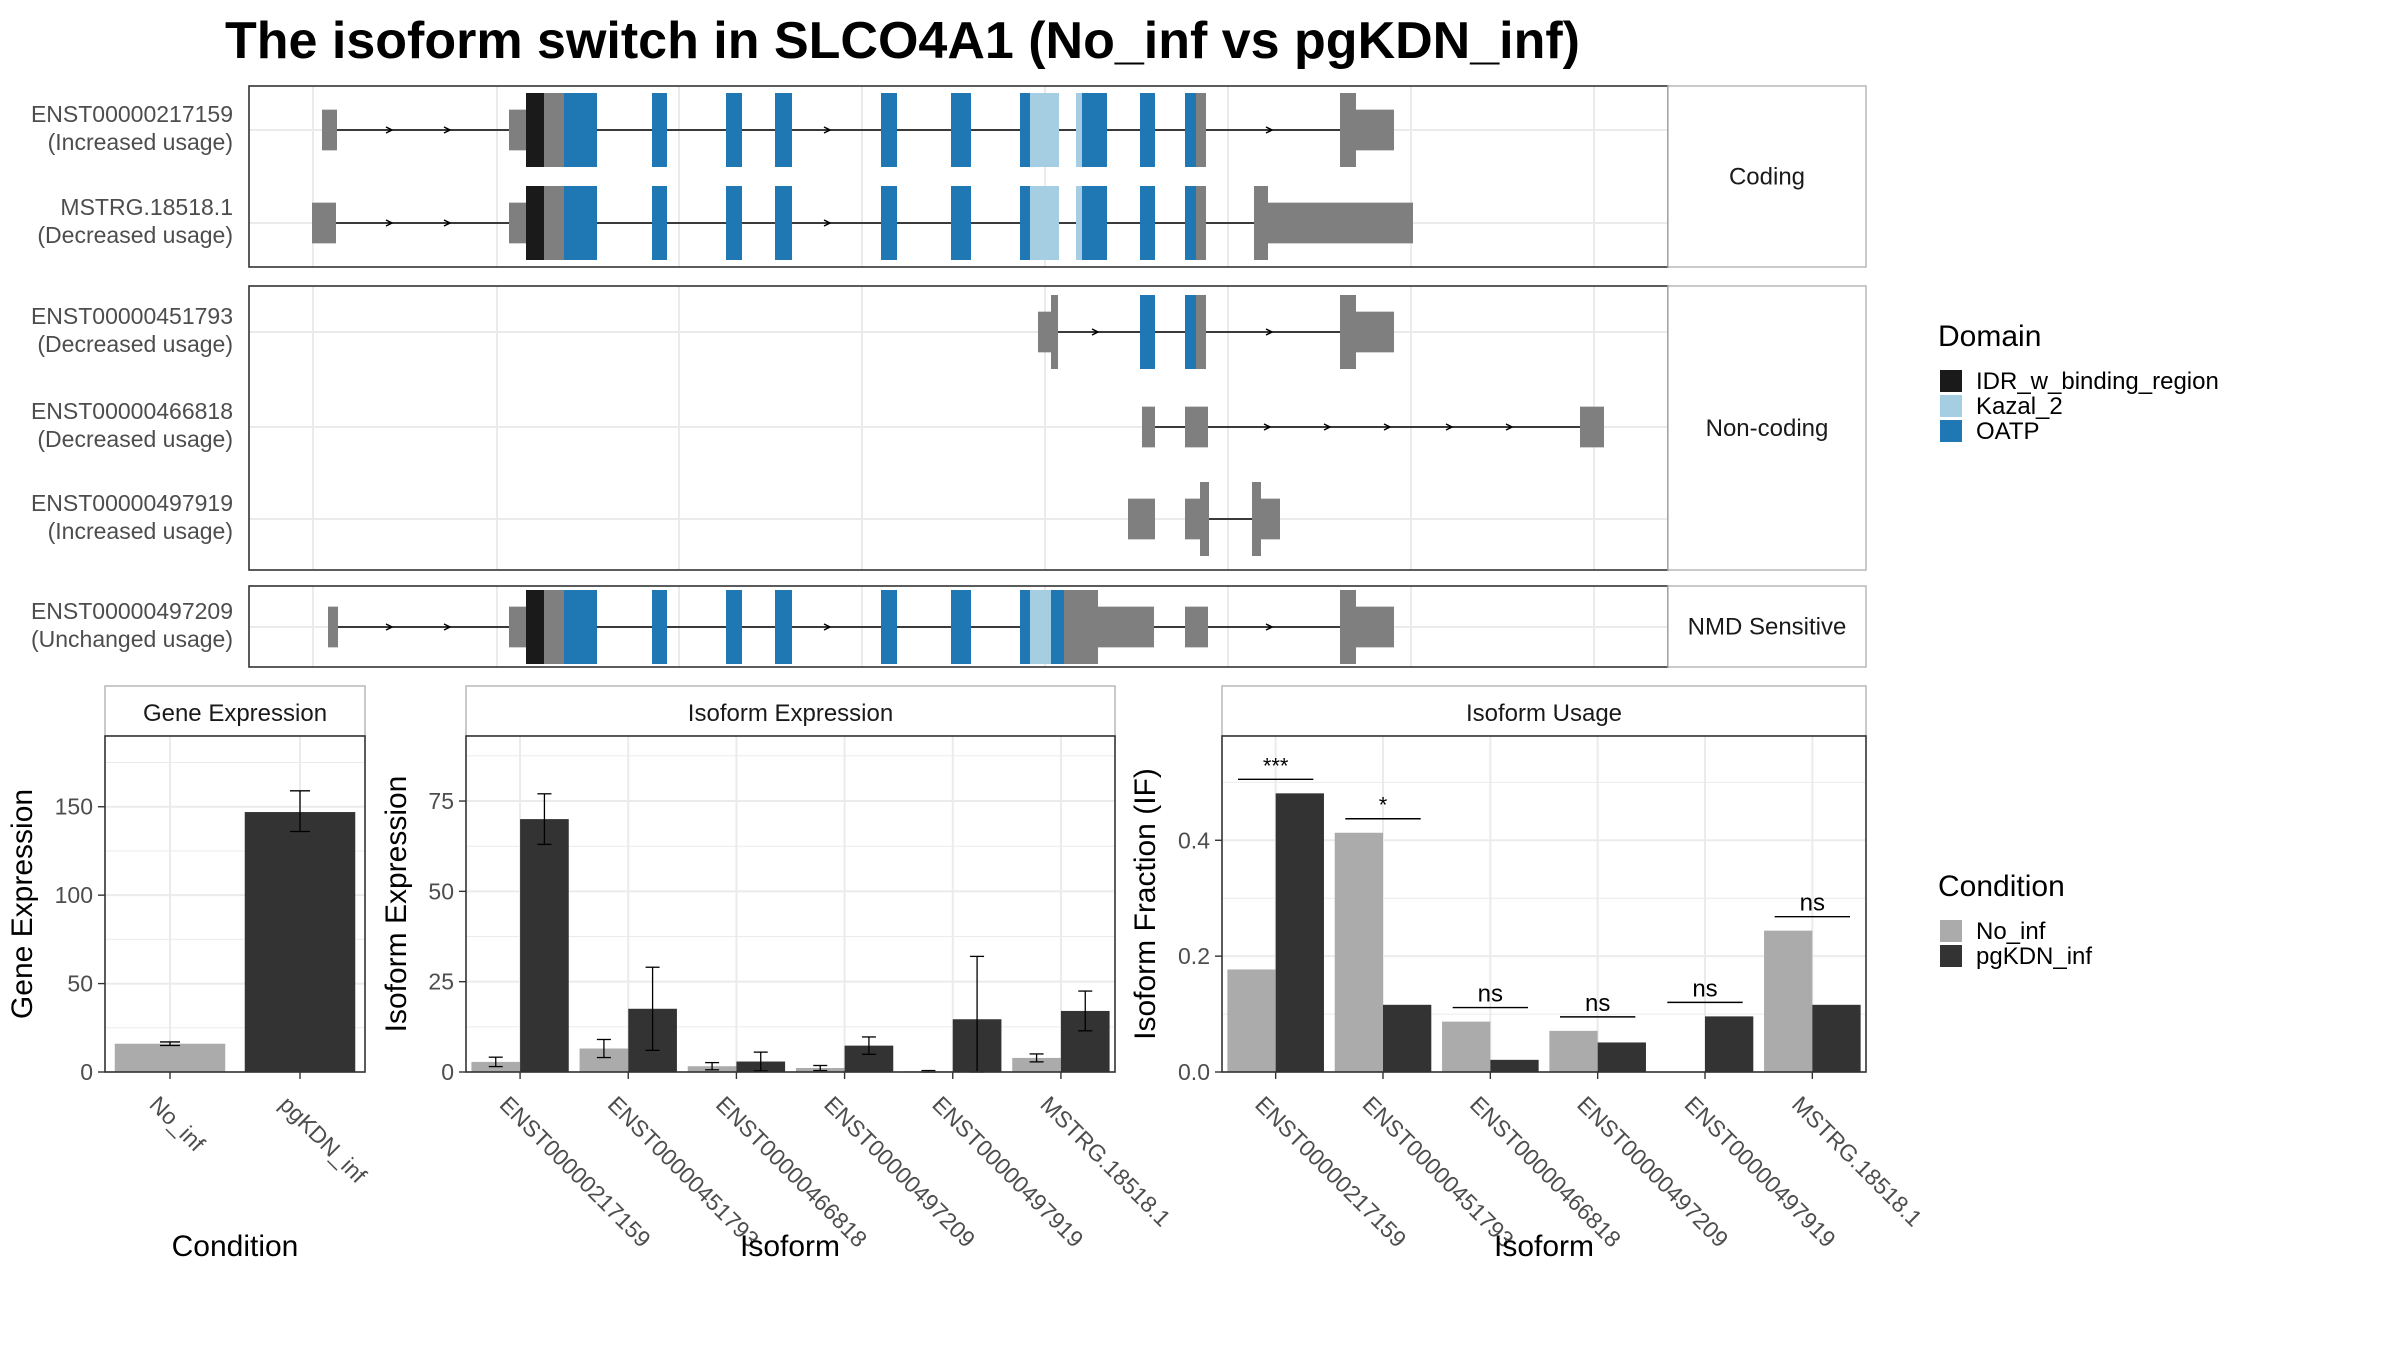  What do you see at coordinates (1145, 904) in the screenshot?
I see `y-axis-title: Isoform Fraction (IF)` at bounding box center [1145, 904].